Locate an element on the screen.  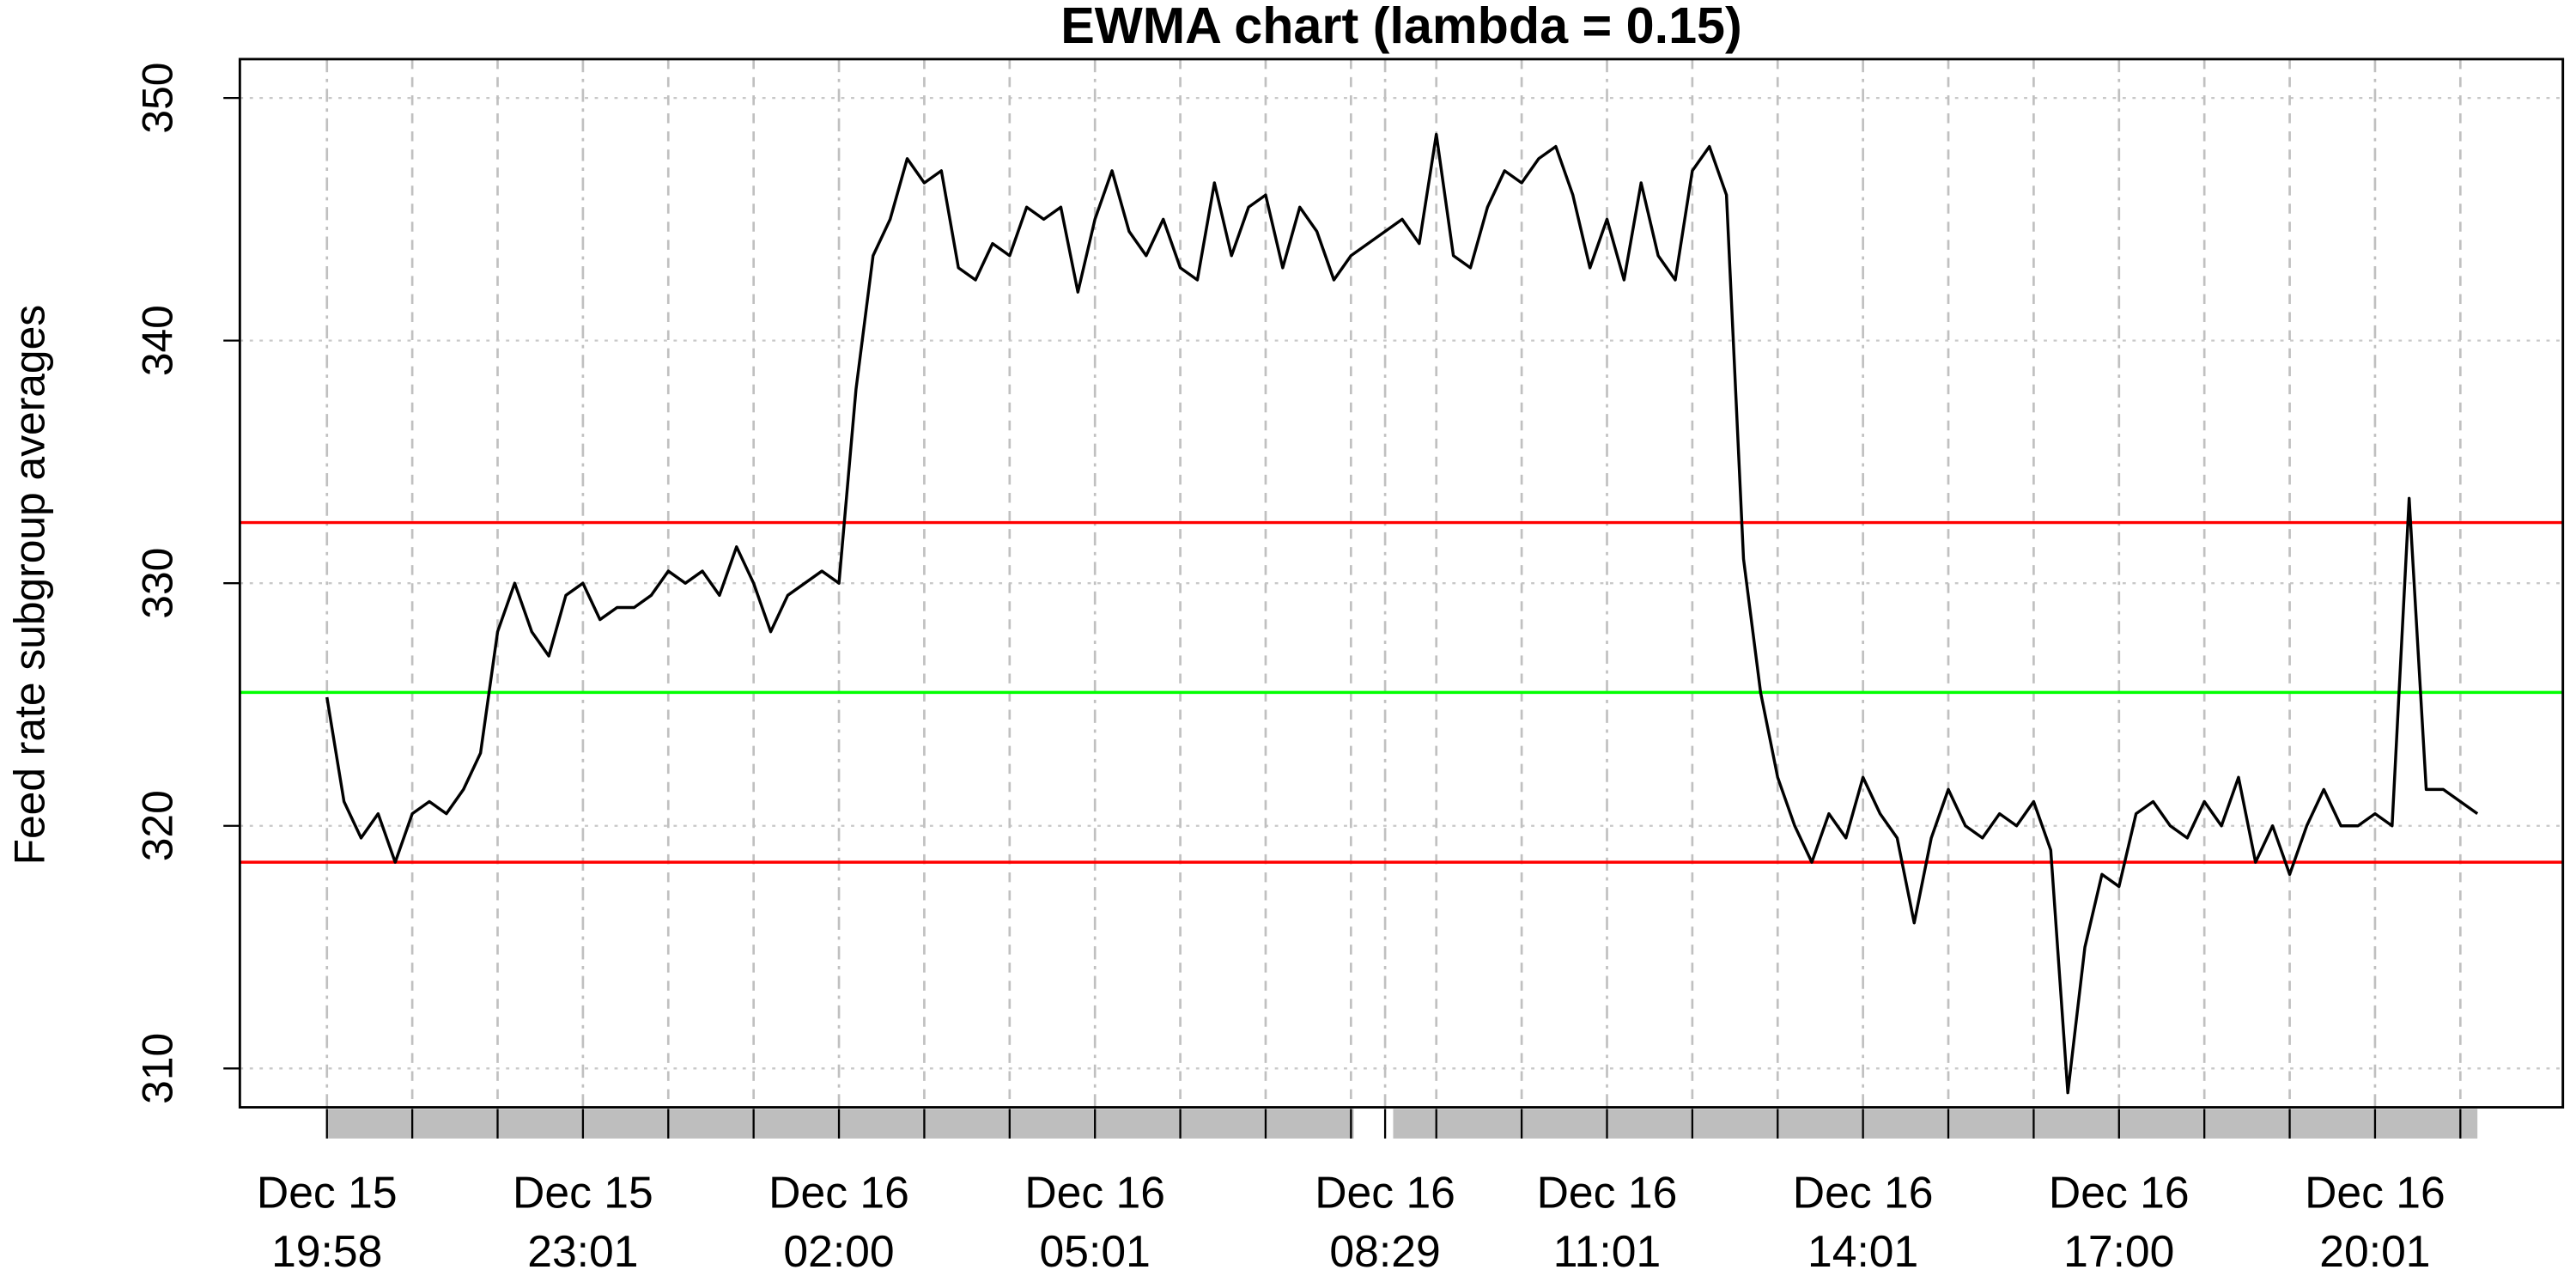
x-tick-label-box: Dec 16 05:01 is located at coordinates (1095, 1222).